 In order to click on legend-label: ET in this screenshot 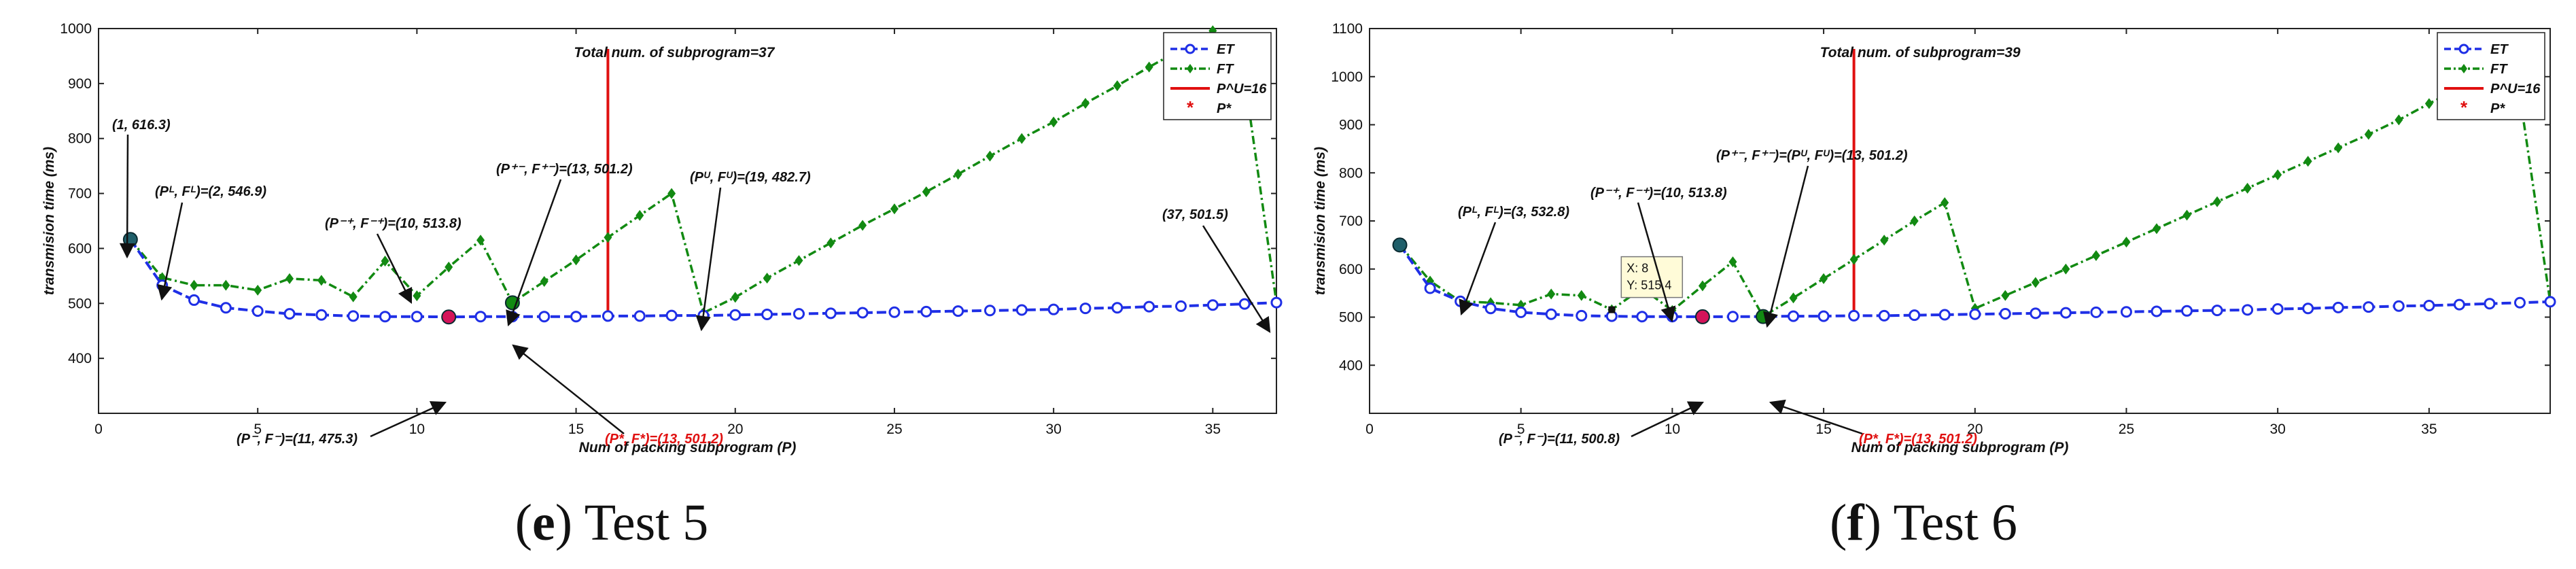, I will do `click(1226, 49)`.